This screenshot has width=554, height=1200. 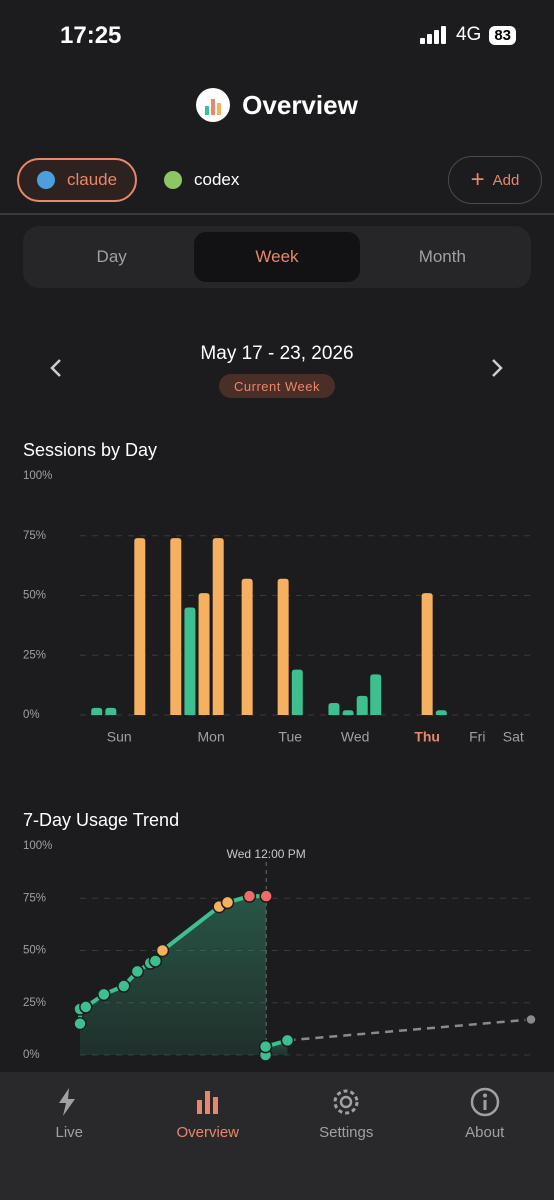 What do you see at coordinates (432, 35) in the screenshot?
I see `signal-icon` at bounding box center [432, 35].